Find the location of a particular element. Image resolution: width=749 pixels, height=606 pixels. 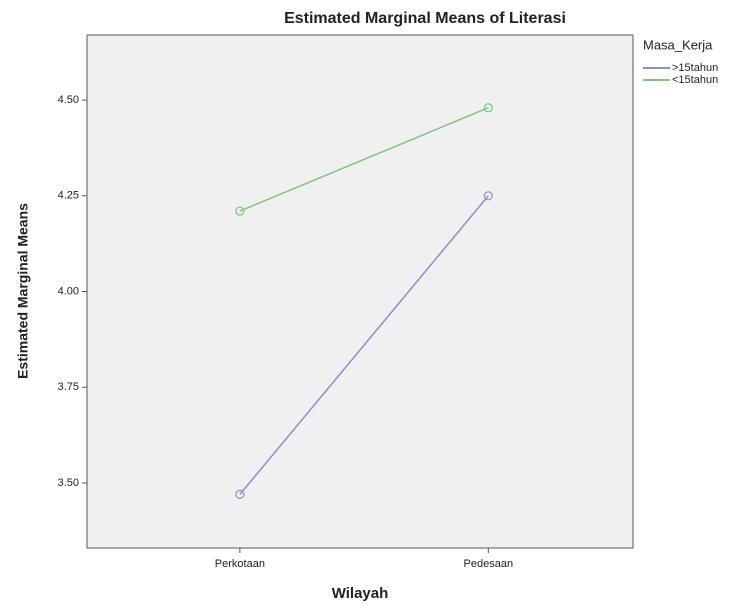

x-tick-label: Perkotaan is located at coordinates (240, 564).